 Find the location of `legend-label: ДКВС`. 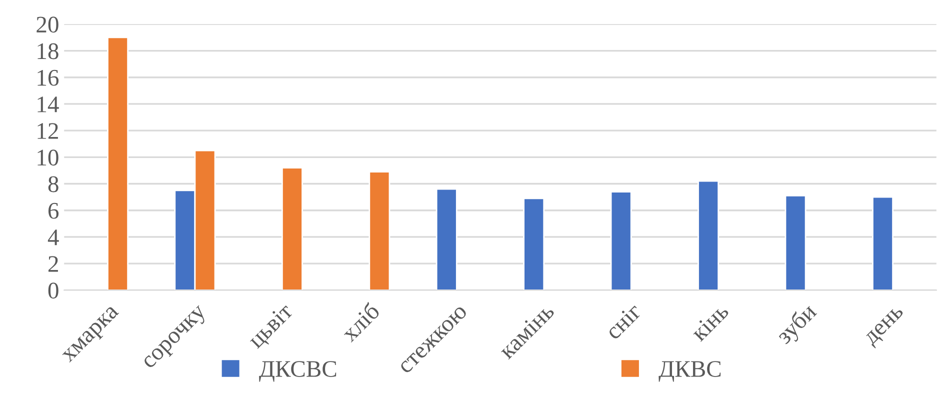

legend-label: ДКВС is located at coordinates (689, 371).